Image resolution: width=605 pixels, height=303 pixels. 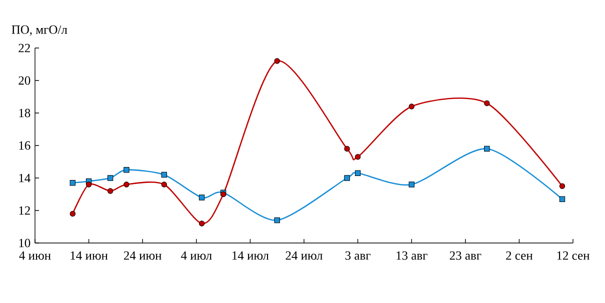 I want to click on x-tick-label: 4 июн, so click(x=35, y=255).